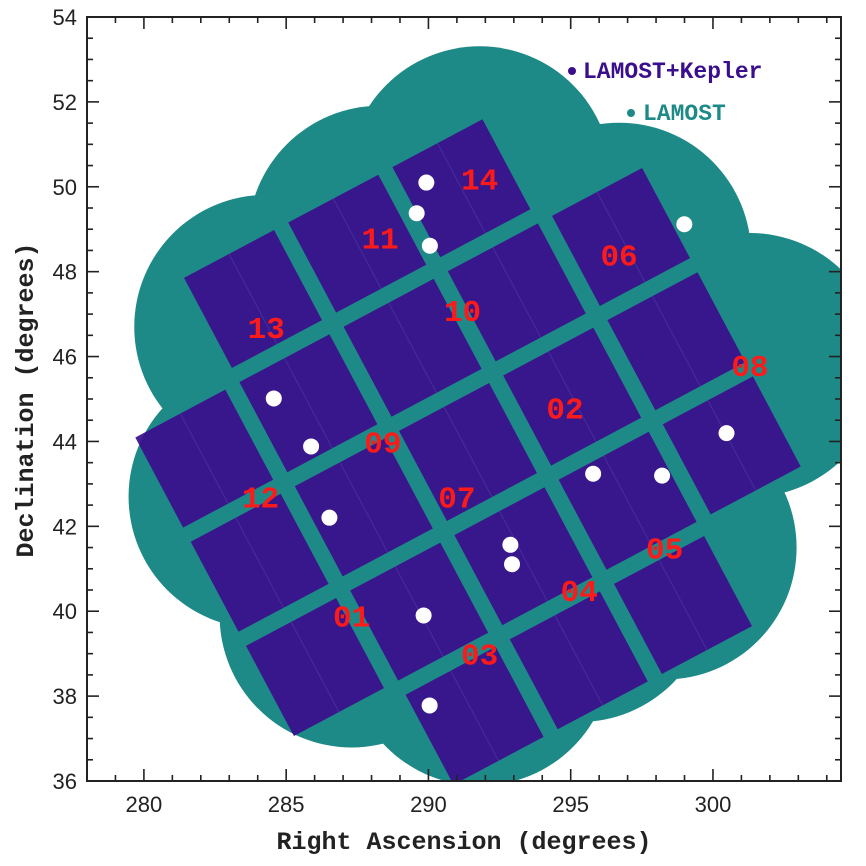 The image size is (866, 866). I want to click on field-label-12: 12, so click(260, 500).